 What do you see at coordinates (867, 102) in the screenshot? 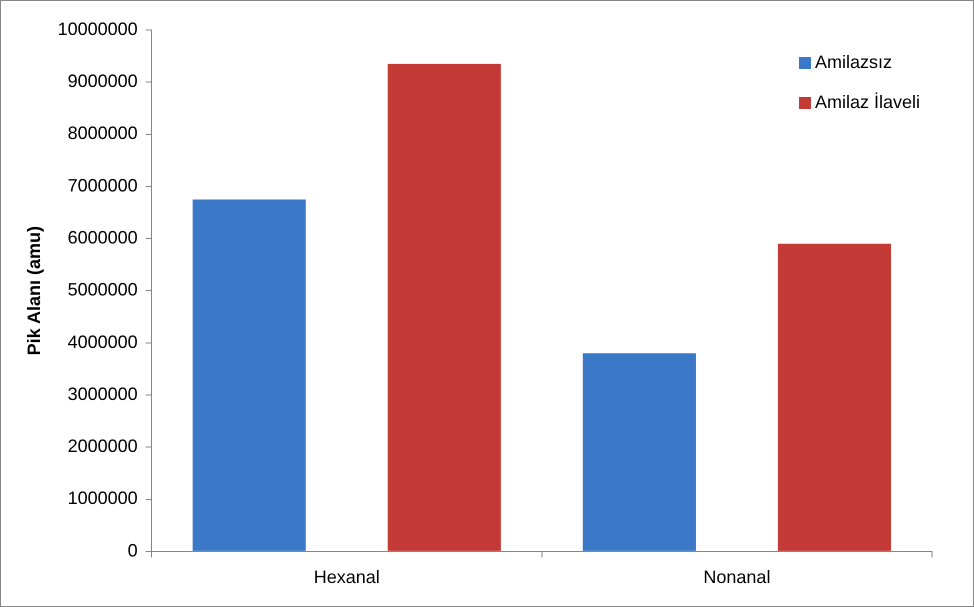
I see `legend-label: Amilaz İlaveli` at bounding box center [867, 102].